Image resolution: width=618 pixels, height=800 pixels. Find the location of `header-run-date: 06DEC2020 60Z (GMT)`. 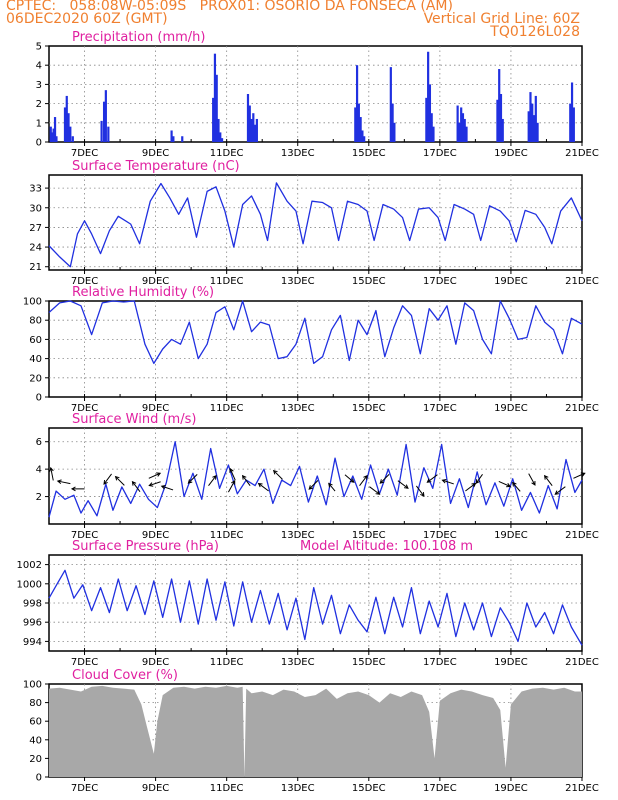

header-run-date: 06DEC2020 60Z (GMT) is located at coordinates (87, 19).